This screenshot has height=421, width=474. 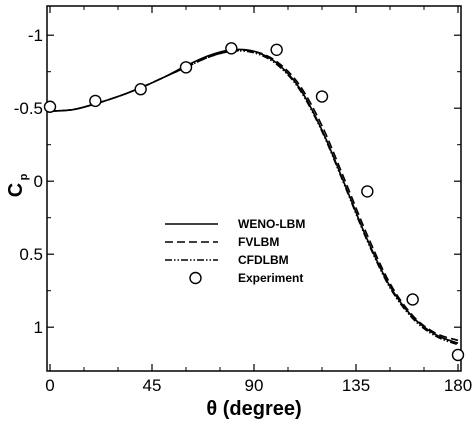 I want to click on y-tick-label: -1, so click(x=35, y=35).